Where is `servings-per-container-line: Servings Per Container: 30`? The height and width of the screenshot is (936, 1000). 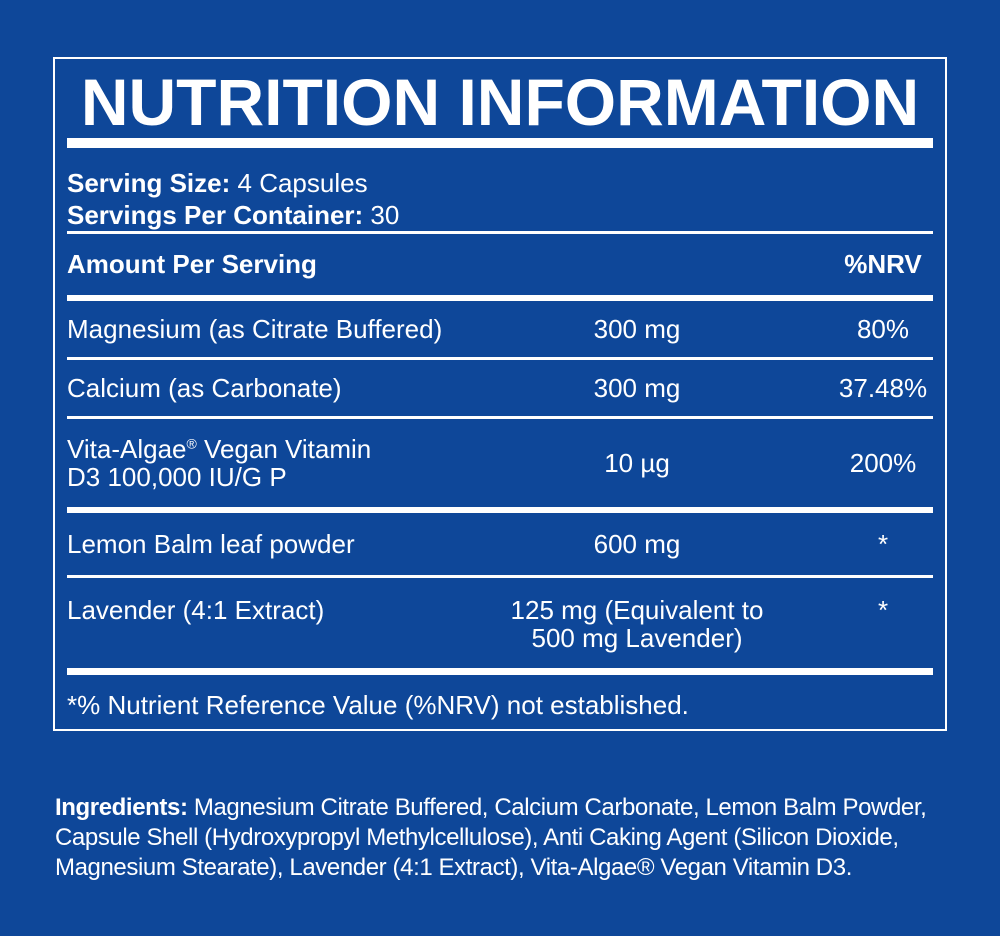 servings-per-container-line: Servings Per Container: 30 is located at coordinates (500, 215).